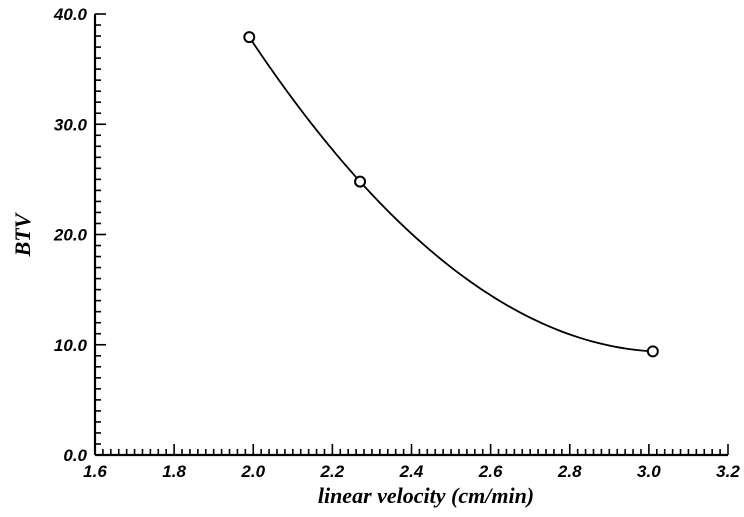  Describe the element at coordinates (649, 471) in the screenshot. I see `x-tick-label: 3.0` at that location.